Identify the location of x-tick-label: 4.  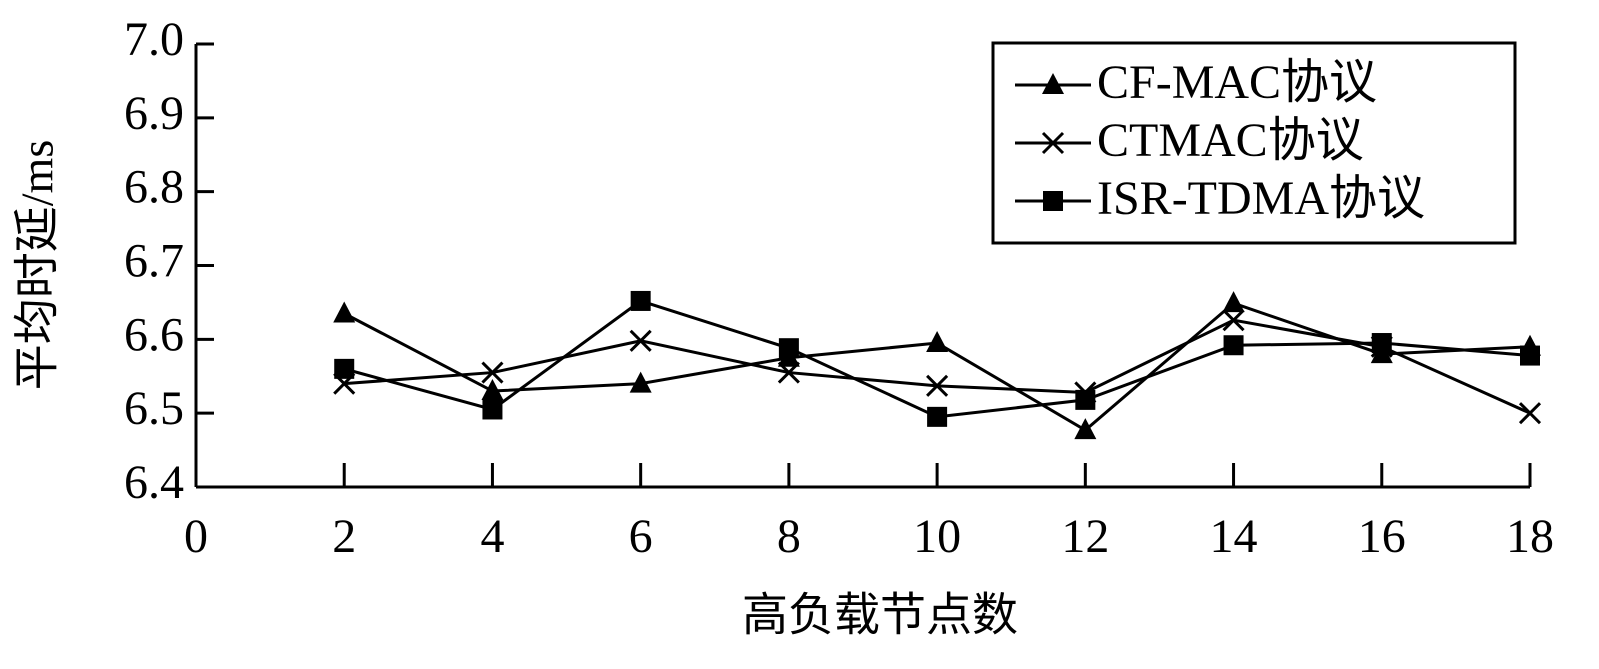
(492, 536).